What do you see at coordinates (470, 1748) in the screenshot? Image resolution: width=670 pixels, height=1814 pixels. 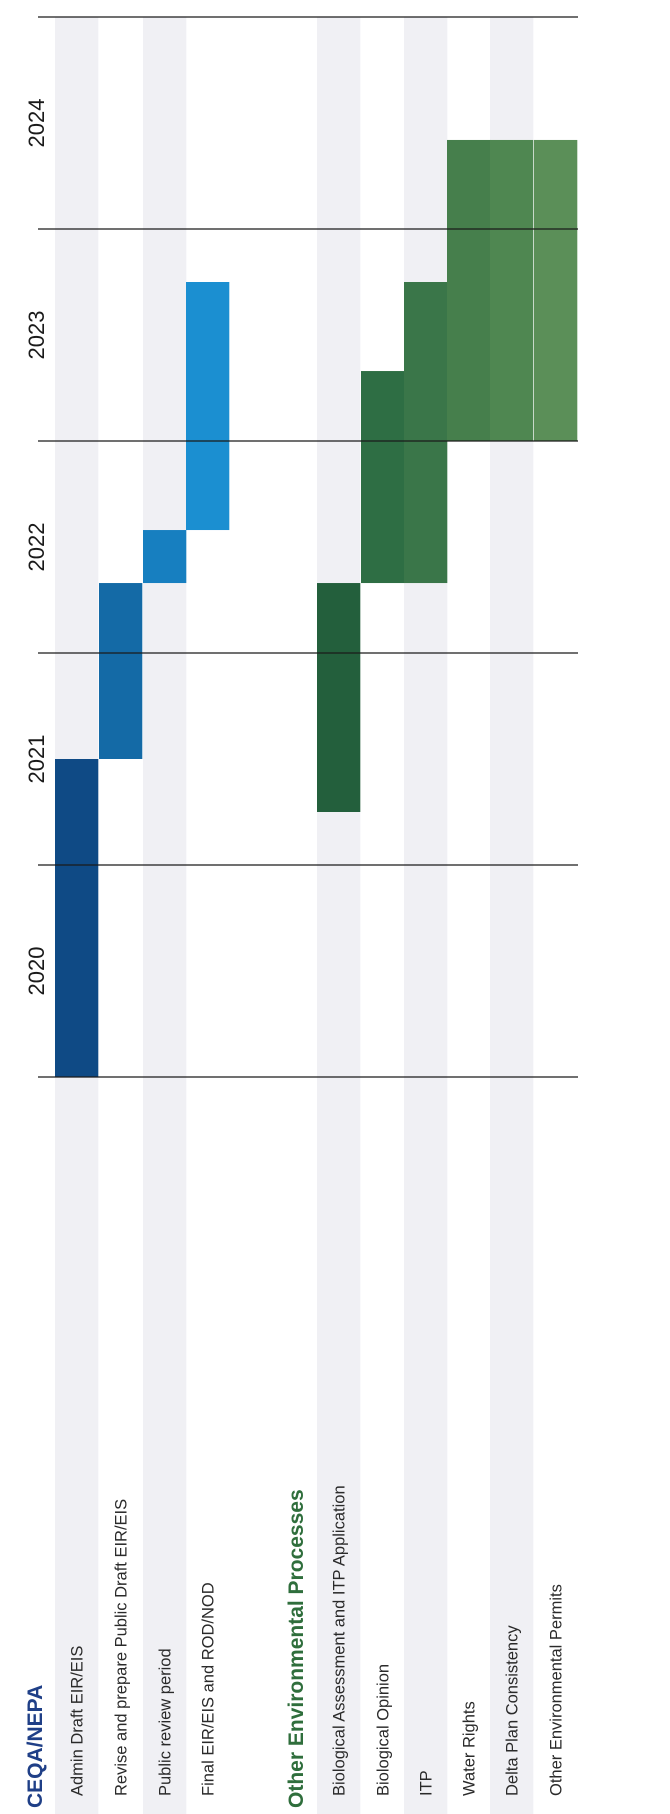 I see `row-label: Water Rights` at bounding box center [470, 1748].